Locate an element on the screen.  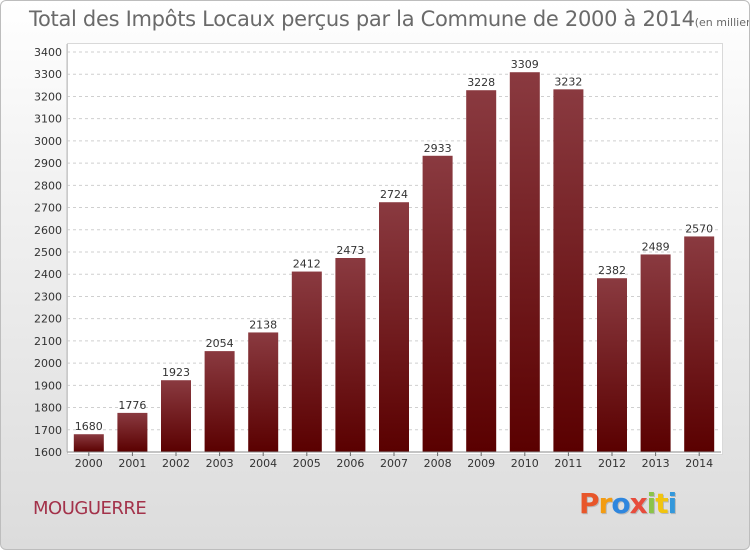
x-tick-label: 2012 is located at coordinates (612, 463).